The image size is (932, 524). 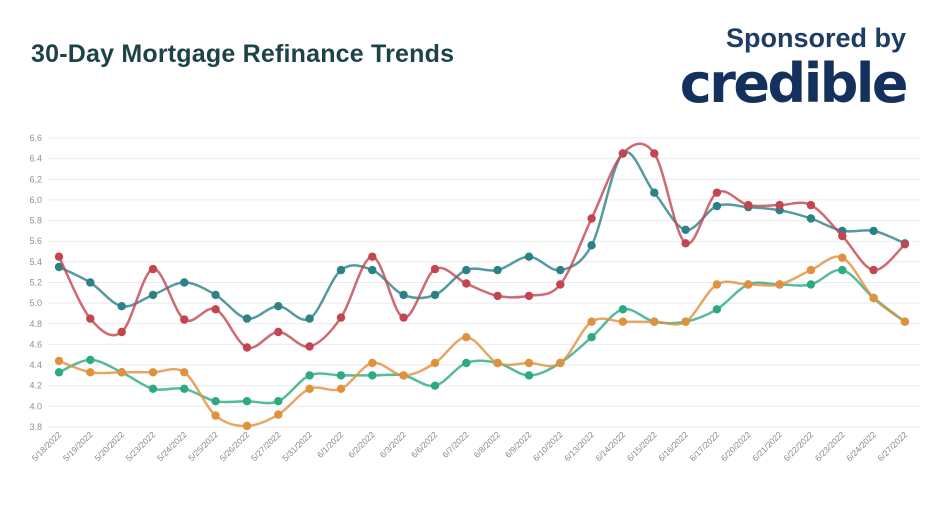 I want to click on x-tick-label: 6/20/2022, so click(x=736, y=446).